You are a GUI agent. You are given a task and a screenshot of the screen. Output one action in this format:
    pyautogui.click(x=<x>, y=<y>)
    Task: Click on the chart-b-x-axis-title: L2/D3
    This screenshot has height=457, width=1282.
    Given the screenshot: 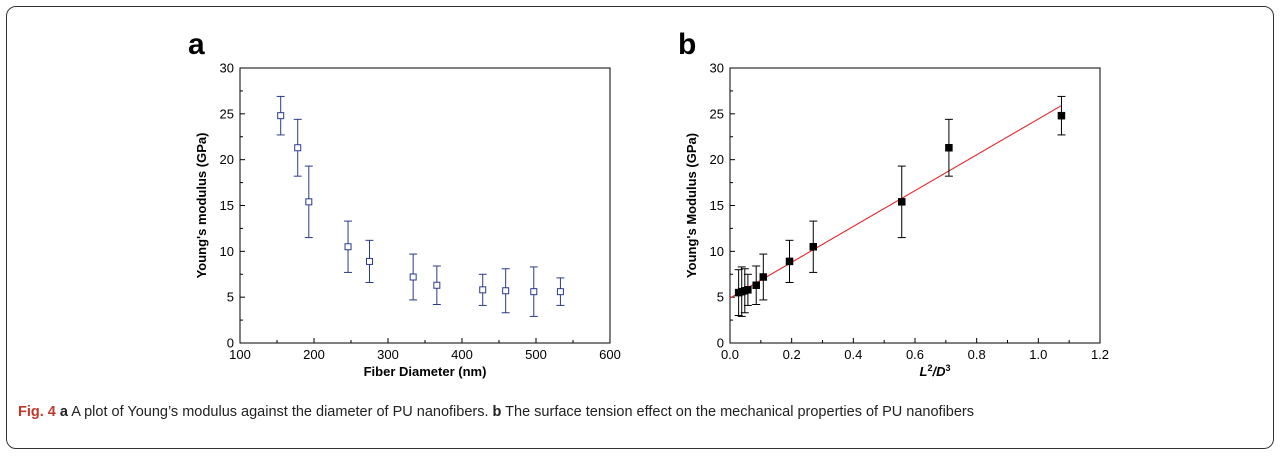 What is the action you would take?
    pyautogui.click(x=935, y=371)
    